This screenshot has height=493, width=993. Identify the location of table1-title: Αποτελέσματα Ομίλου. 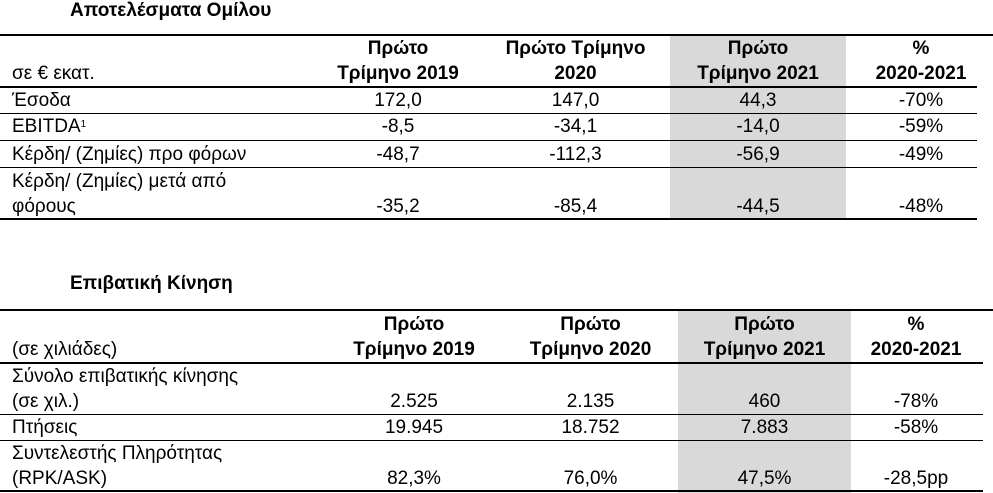
(171, 10).